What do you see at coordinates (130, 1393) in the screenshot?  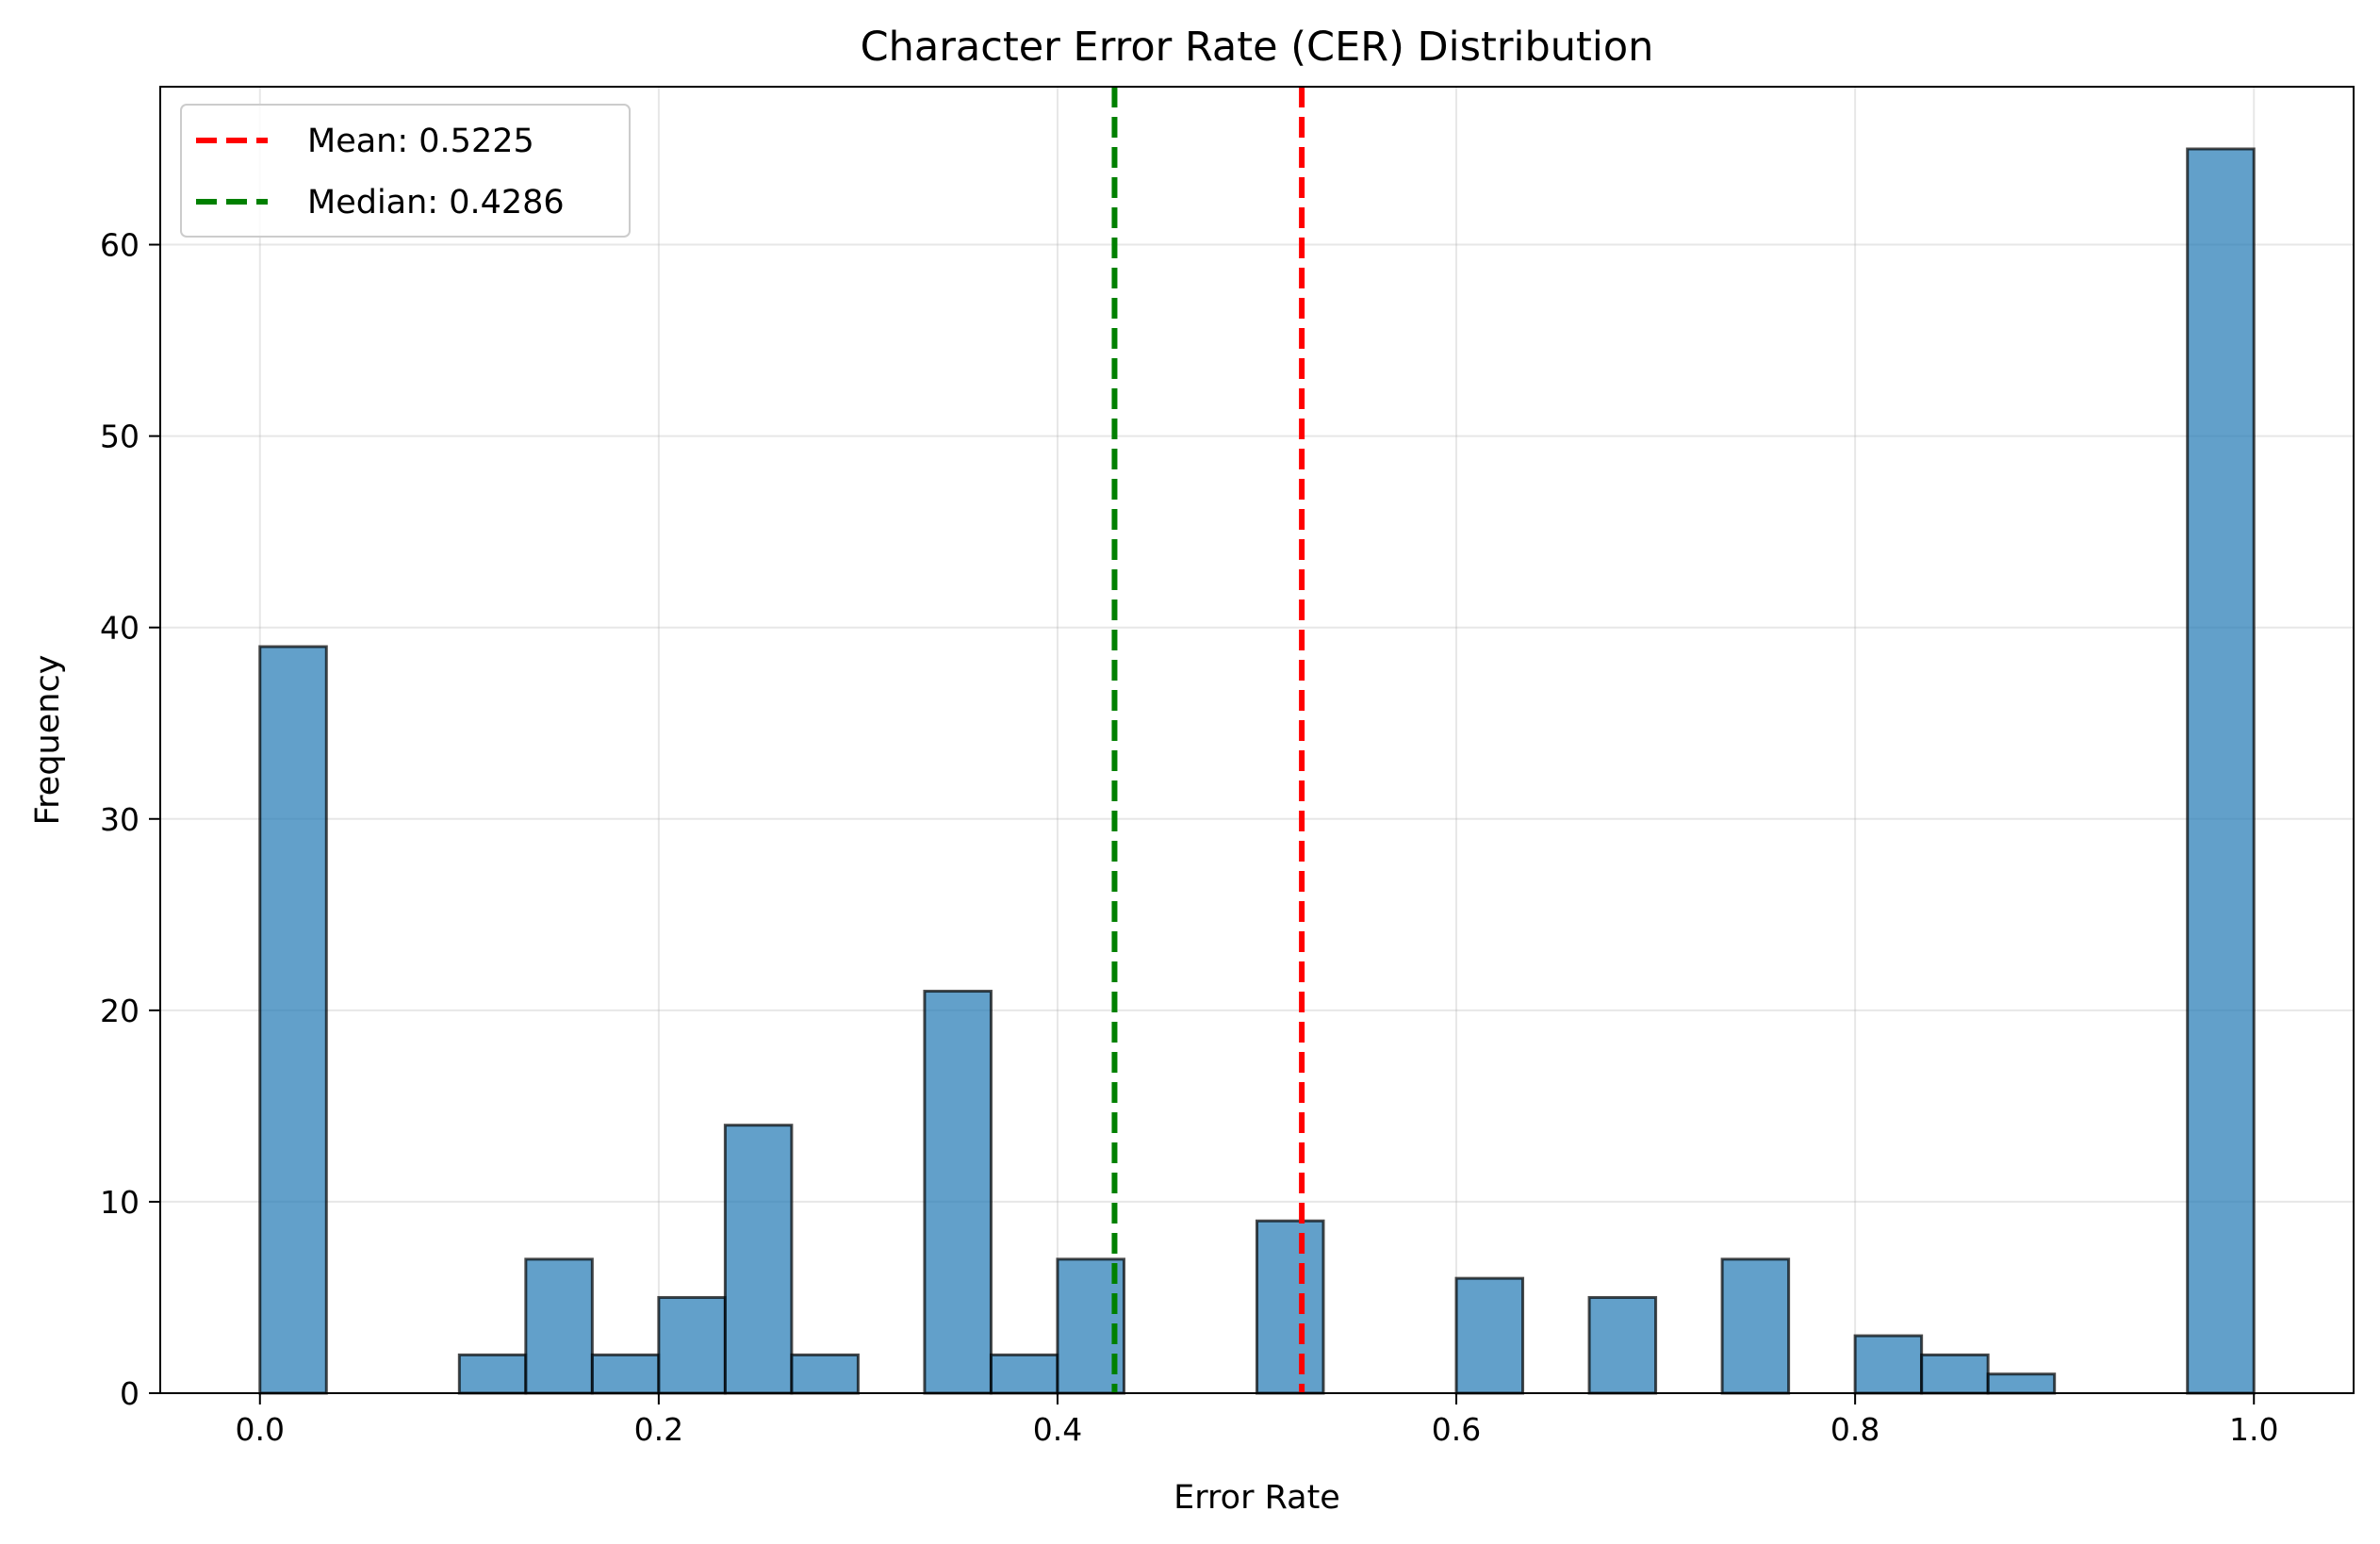 I see `y-tick-label: 0` at bounding box center [130, 1393].